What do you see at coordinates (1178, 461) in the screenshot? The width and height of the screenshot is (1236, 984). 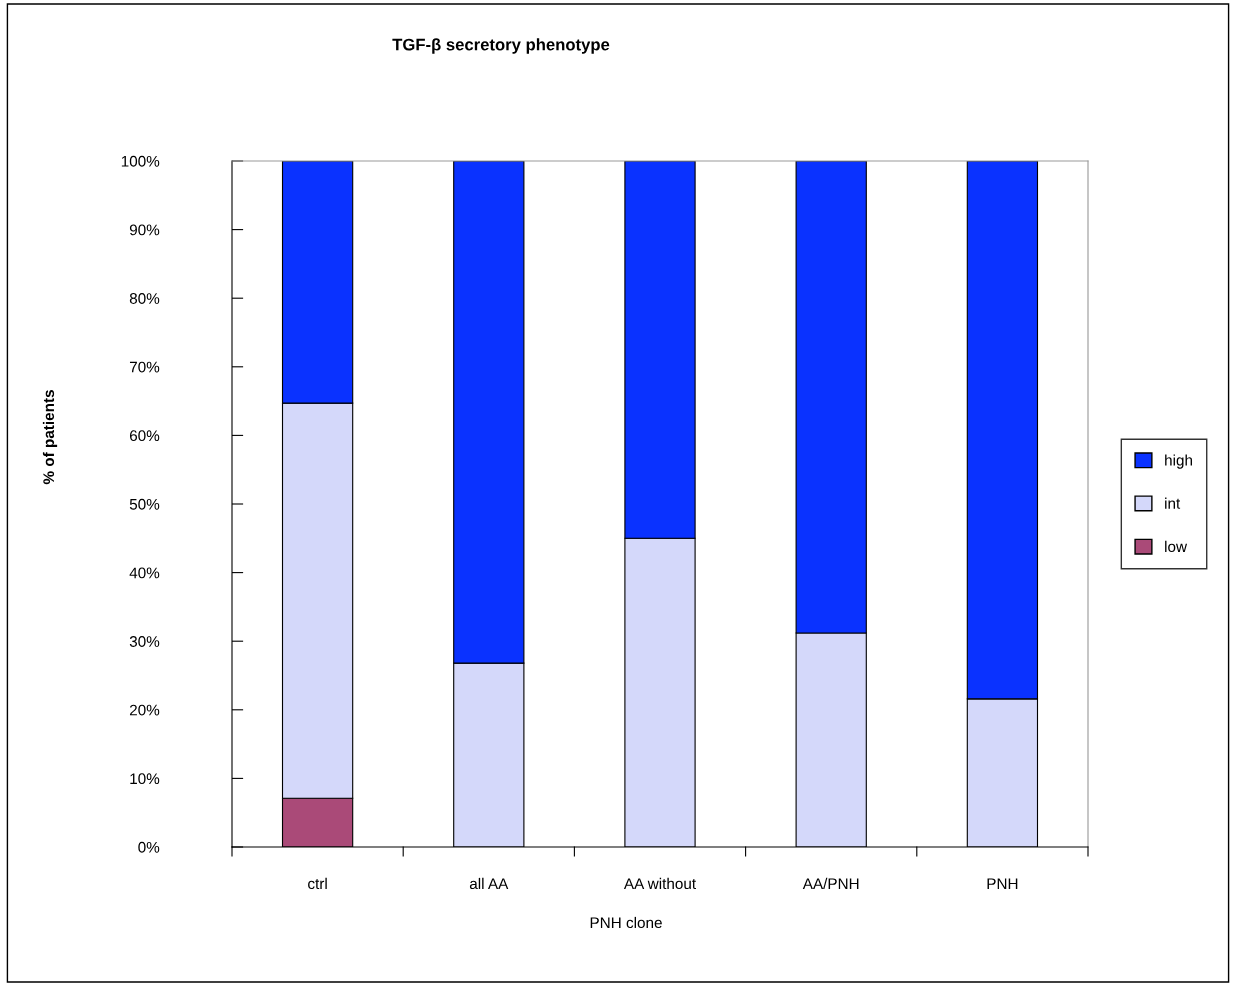 I see `legend-label: high` at bounding box center [1178, 461].